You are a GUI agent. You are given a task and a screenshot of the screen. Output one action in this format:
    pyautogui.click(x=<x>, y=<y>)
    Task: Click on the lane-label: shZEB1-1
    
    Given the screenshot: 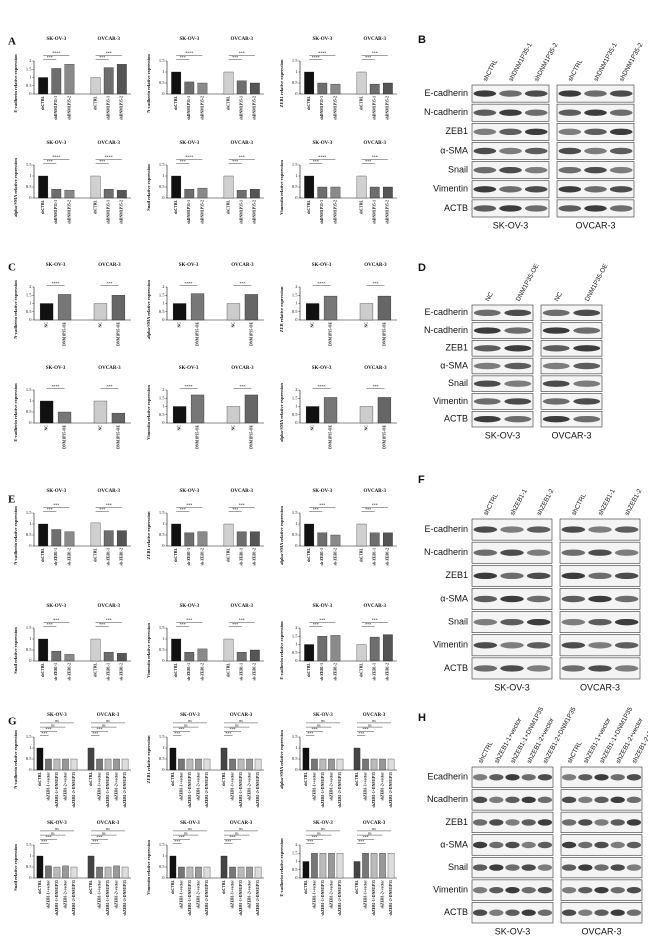 What is the action you would take?
    pyautogui.click(x=607, y=502)
    